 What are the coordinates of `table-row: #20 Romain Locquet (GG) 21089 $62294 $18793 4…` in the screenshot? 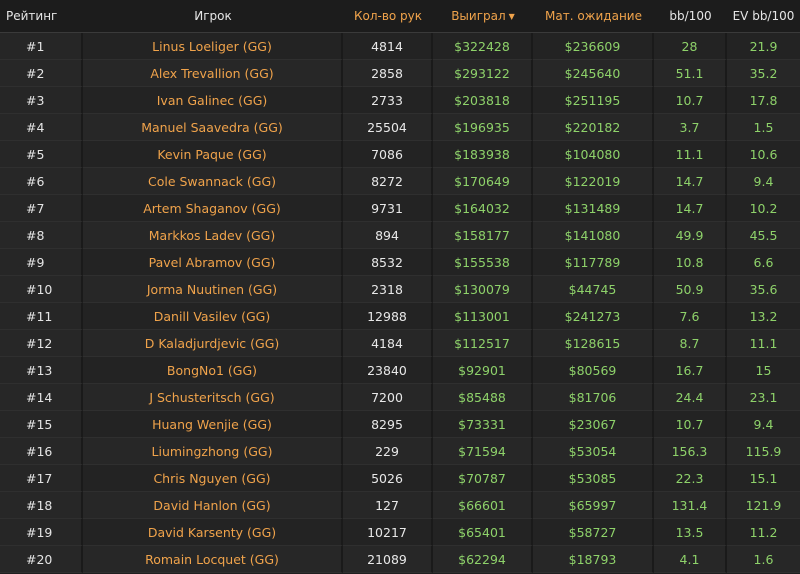 It's located at (400, 559).